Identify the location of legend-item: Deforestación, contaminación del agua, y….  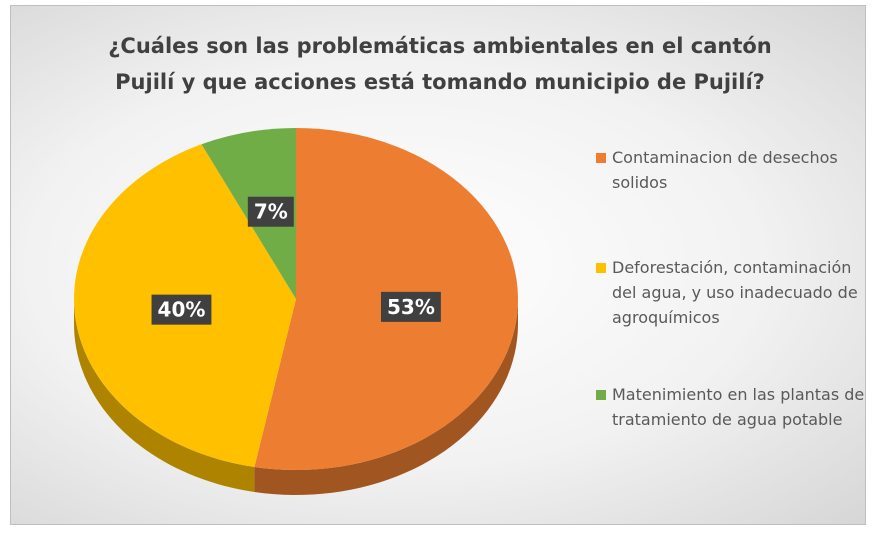
(732, 292).